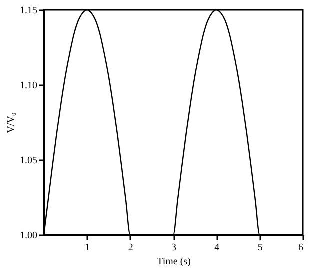 Image resolution: width=309 pixels, height=271 pixels. I want to click on y-tick-label: 1.05, so click(29, 161).